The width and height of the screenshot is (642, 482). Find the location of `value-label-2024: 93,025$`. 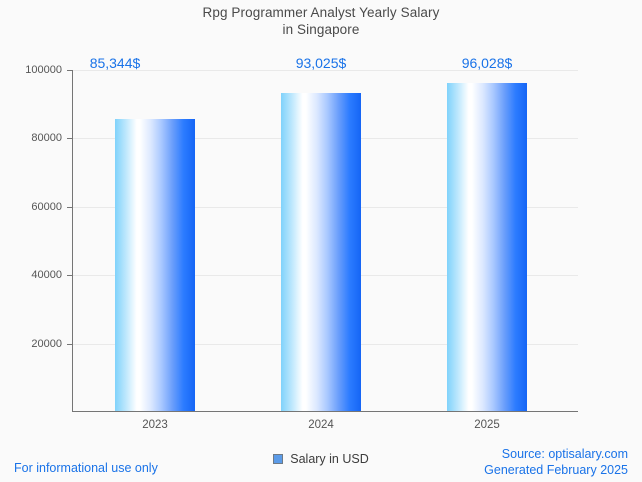

value-label-2024: 93,025$ is located at coordinates (321, 63).